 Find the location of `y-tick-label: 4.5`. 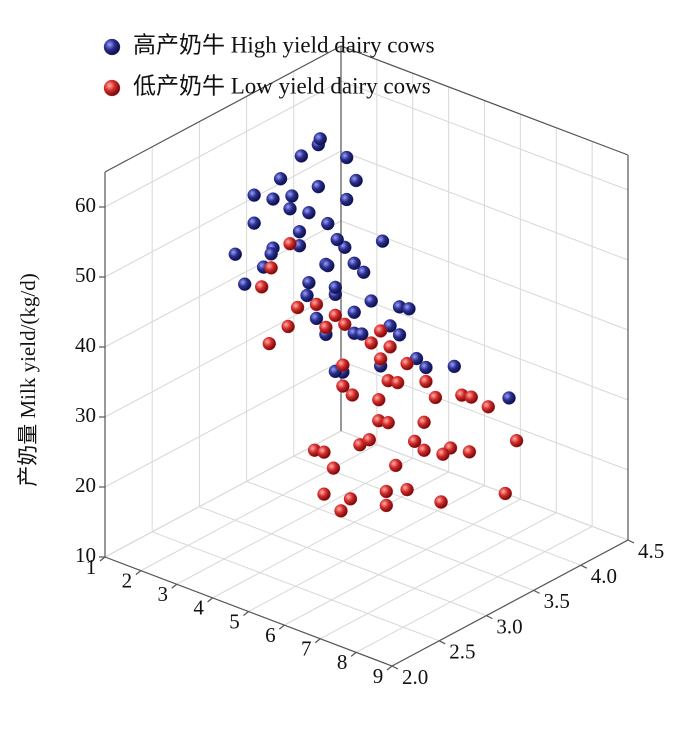

y-tick-label: 4.5 is located at coordinates (651, 551).